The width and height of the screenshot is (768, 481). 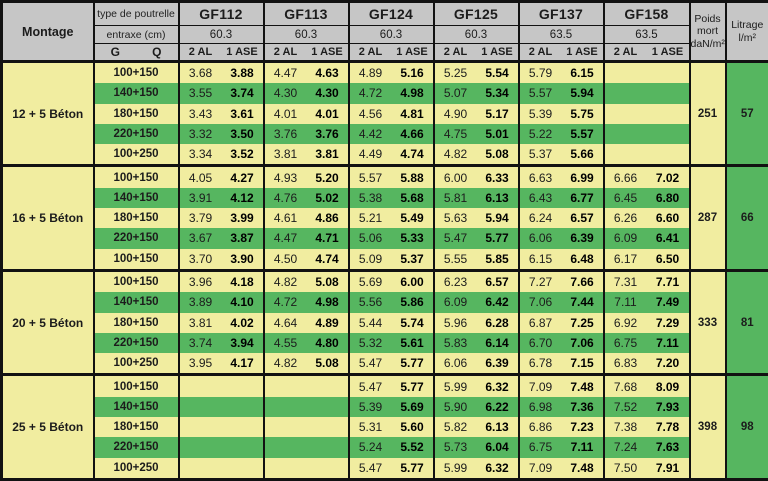 What do you see at coordinates (454, 93) in the screenshot?
I see `value-cell: 5.07` at bounding box center [454, 93].